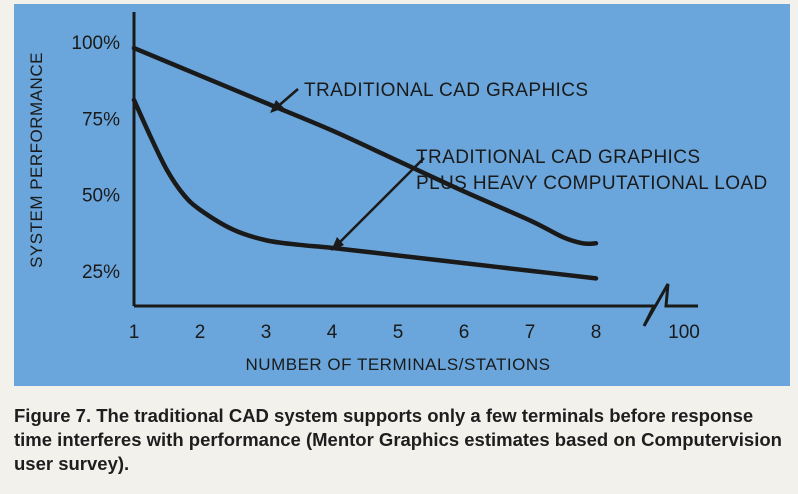  Describe the element at coordinates (398, 364) in the screenshot. I see `x-axis-title: NUMBER OF TERMINALS/STATIONS` at that location.